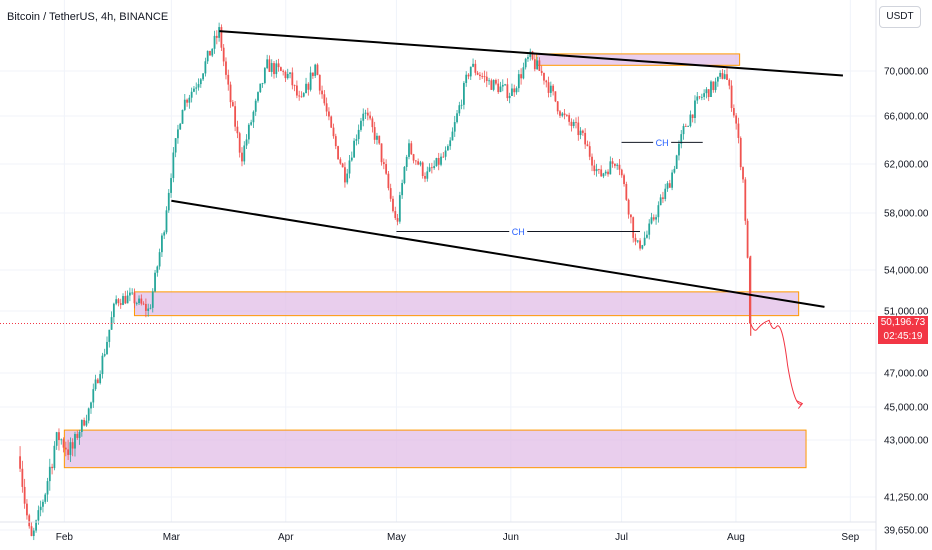  I want to click on y-tick-label: 66,000.00, so click(906, 117).